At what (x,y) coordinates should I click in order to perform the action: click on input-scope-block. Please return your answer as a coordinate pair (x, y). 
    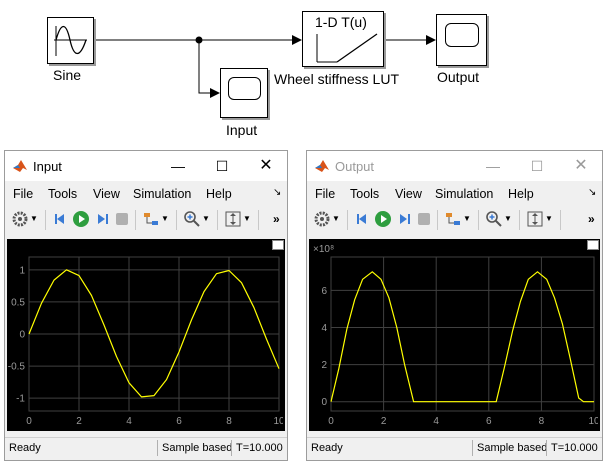
    Looking at the image, I should click on (244, 93).